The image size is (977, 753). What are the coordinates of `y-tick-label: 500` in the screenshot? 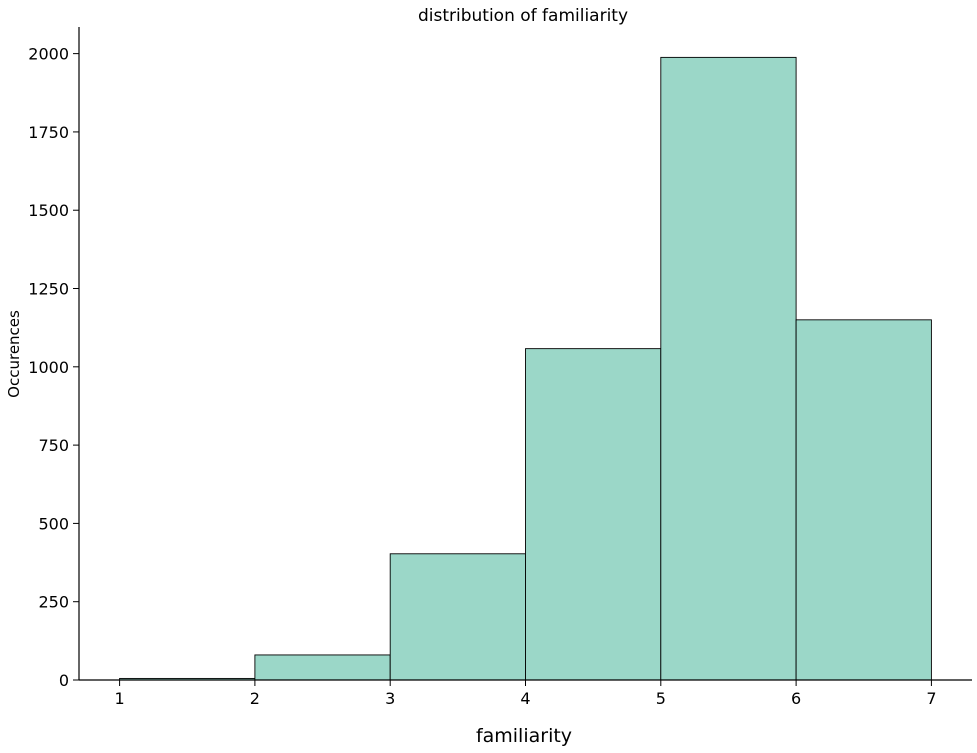 It's located at (53, 523).